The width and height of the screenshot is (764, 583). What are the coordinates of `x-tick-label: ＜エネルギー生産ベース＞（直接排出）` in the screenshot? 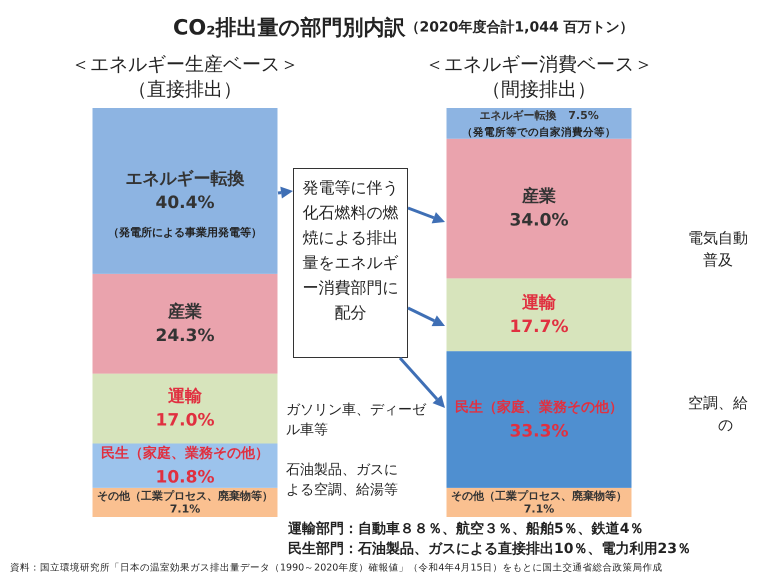 It's located at (185, 77).